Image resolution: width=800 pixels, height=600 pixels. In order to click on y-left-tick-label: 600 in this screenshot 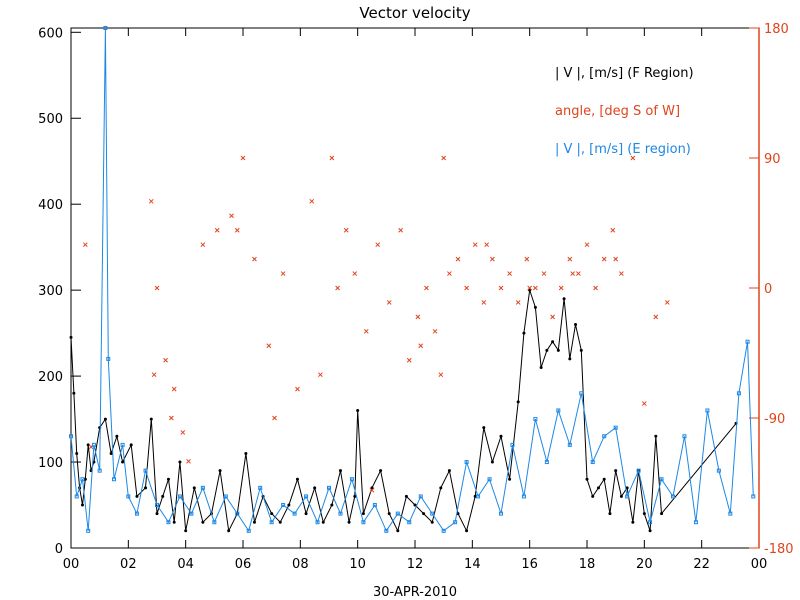, I will do `click(50, 33)`.